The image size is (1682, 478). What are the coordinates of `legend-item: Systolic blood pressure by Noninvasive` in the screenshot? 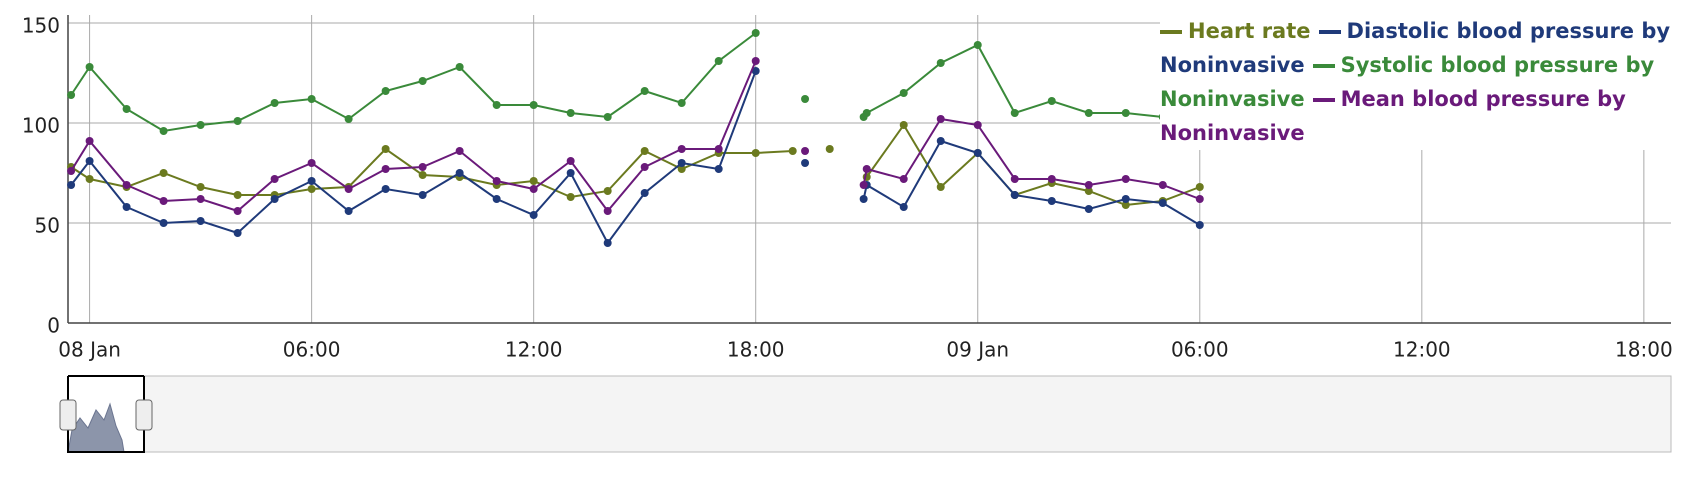 It's located at (1407, 82).